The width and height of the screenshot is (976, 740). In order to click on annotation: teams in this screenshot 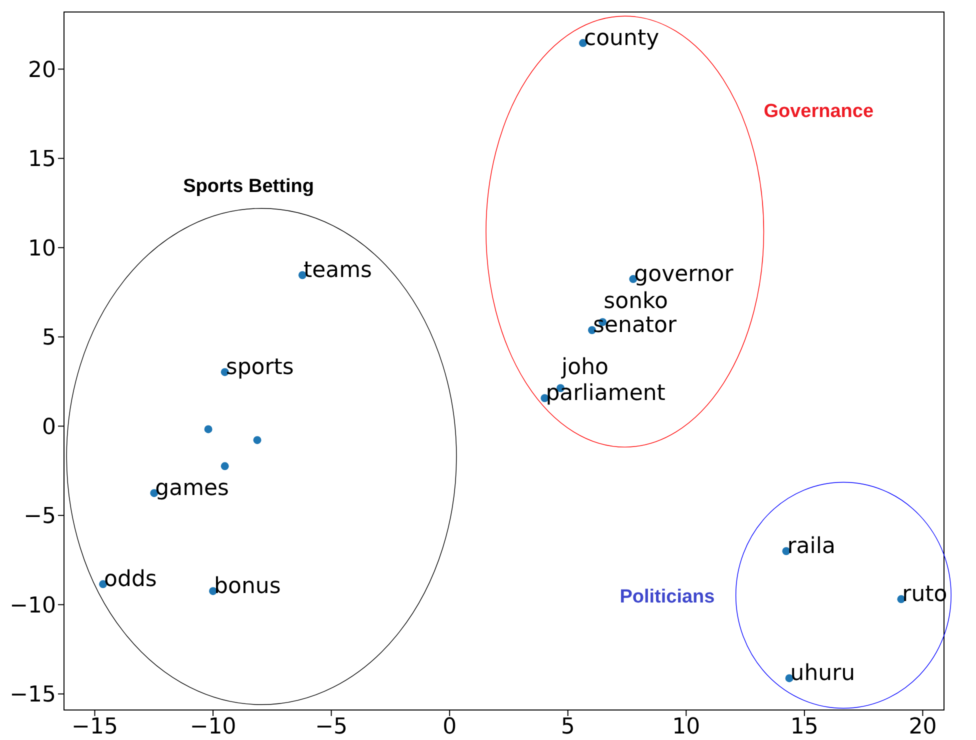, I will do `click(337, 271)`.